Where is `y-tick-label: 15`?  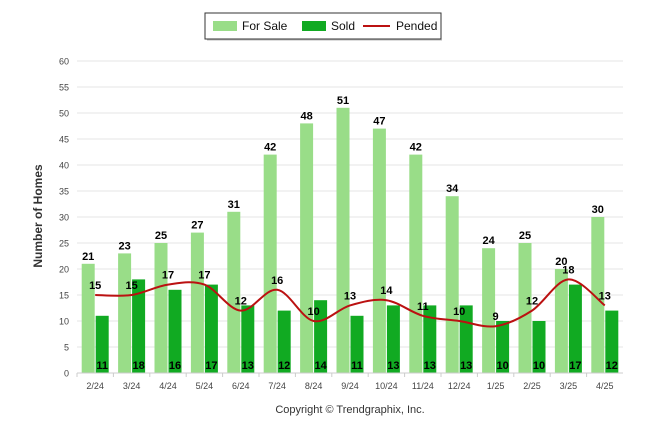
y-tick-label: 15 is located at coordinates (64, 296).